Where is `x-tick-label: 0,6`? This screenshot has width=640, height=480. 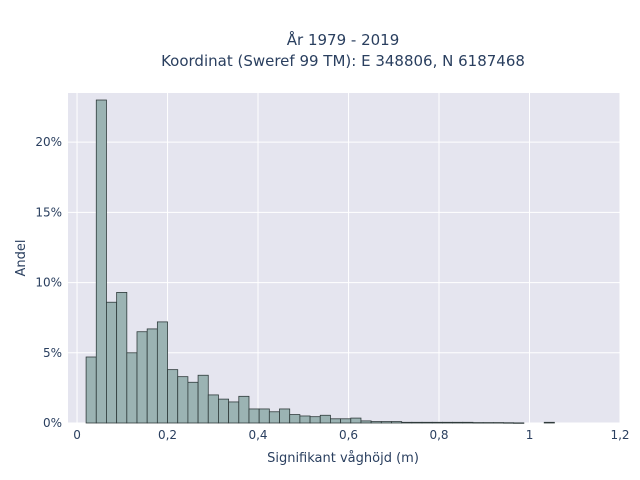
x-tick-label: 0,6 is located at coordinates (348, 435).